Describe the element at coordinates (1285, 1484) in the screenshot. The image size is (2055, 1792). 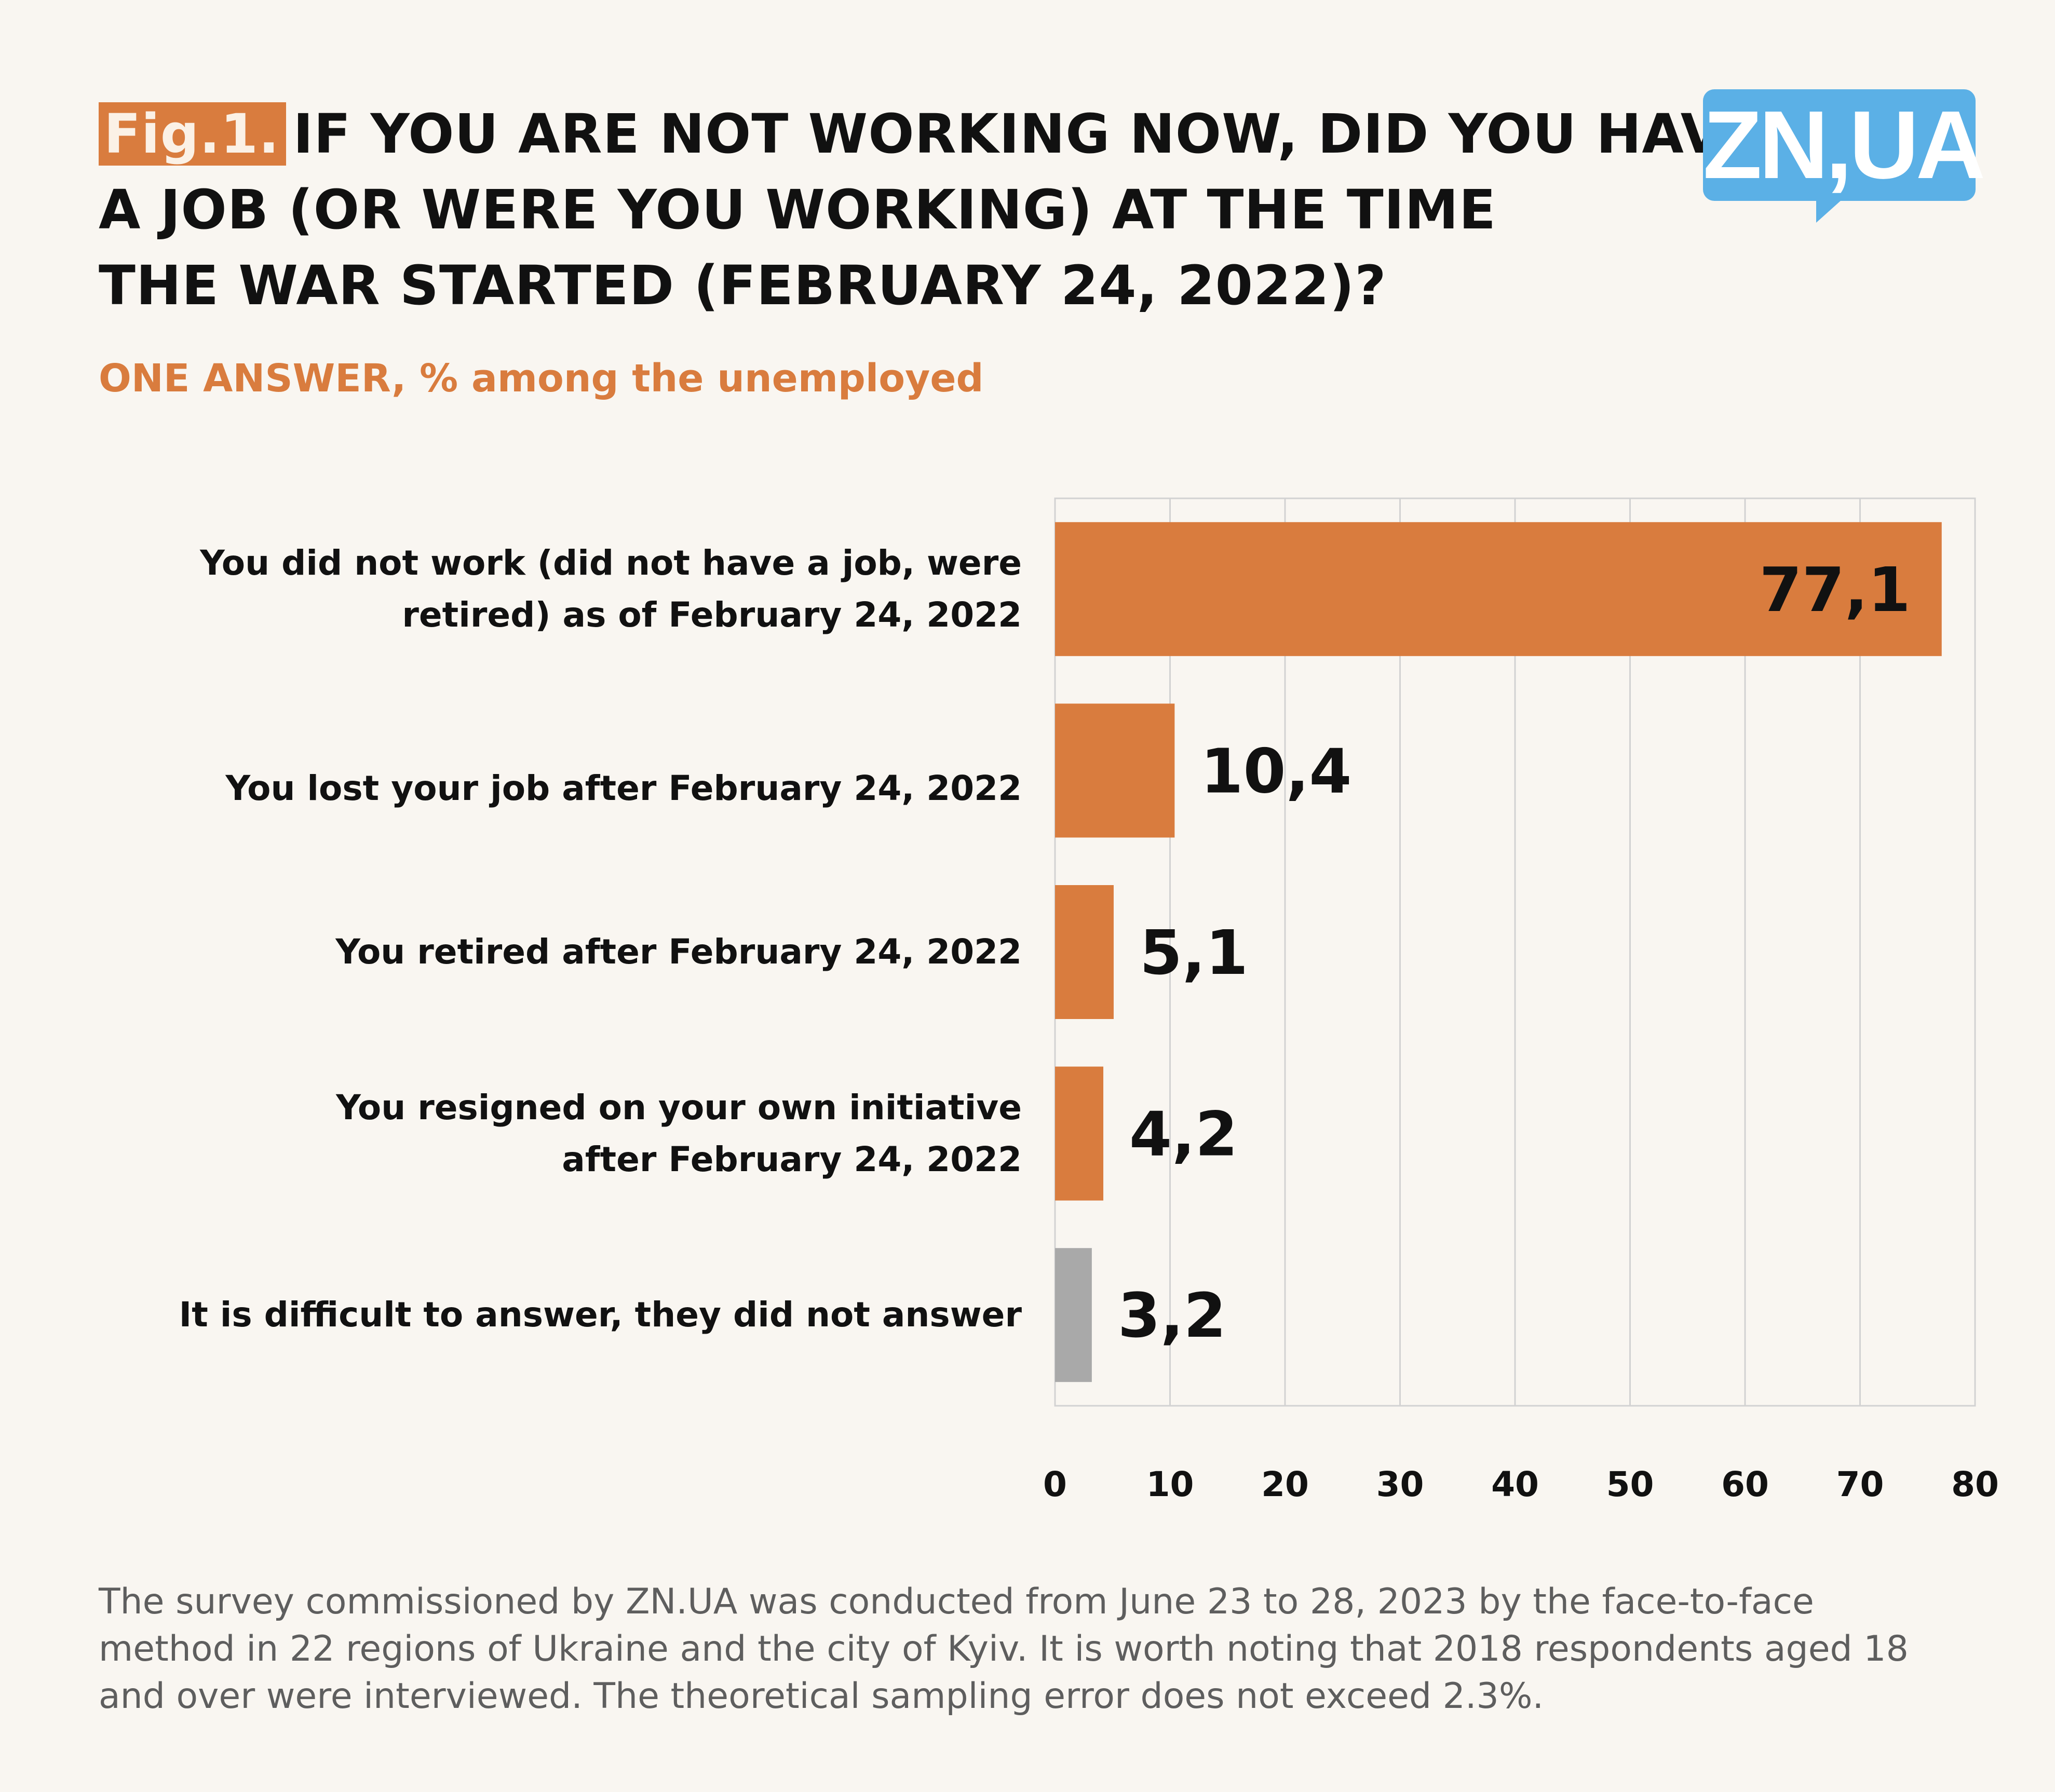
I see `x-tick-label-20: 20` at that location.